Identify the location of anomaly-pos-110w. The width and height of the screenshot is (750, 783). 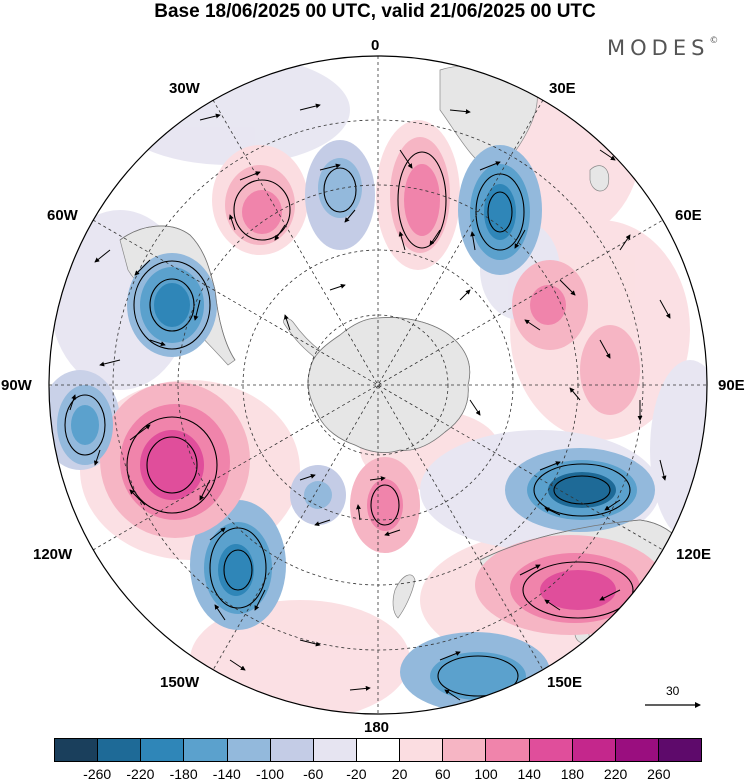
(175, 460).